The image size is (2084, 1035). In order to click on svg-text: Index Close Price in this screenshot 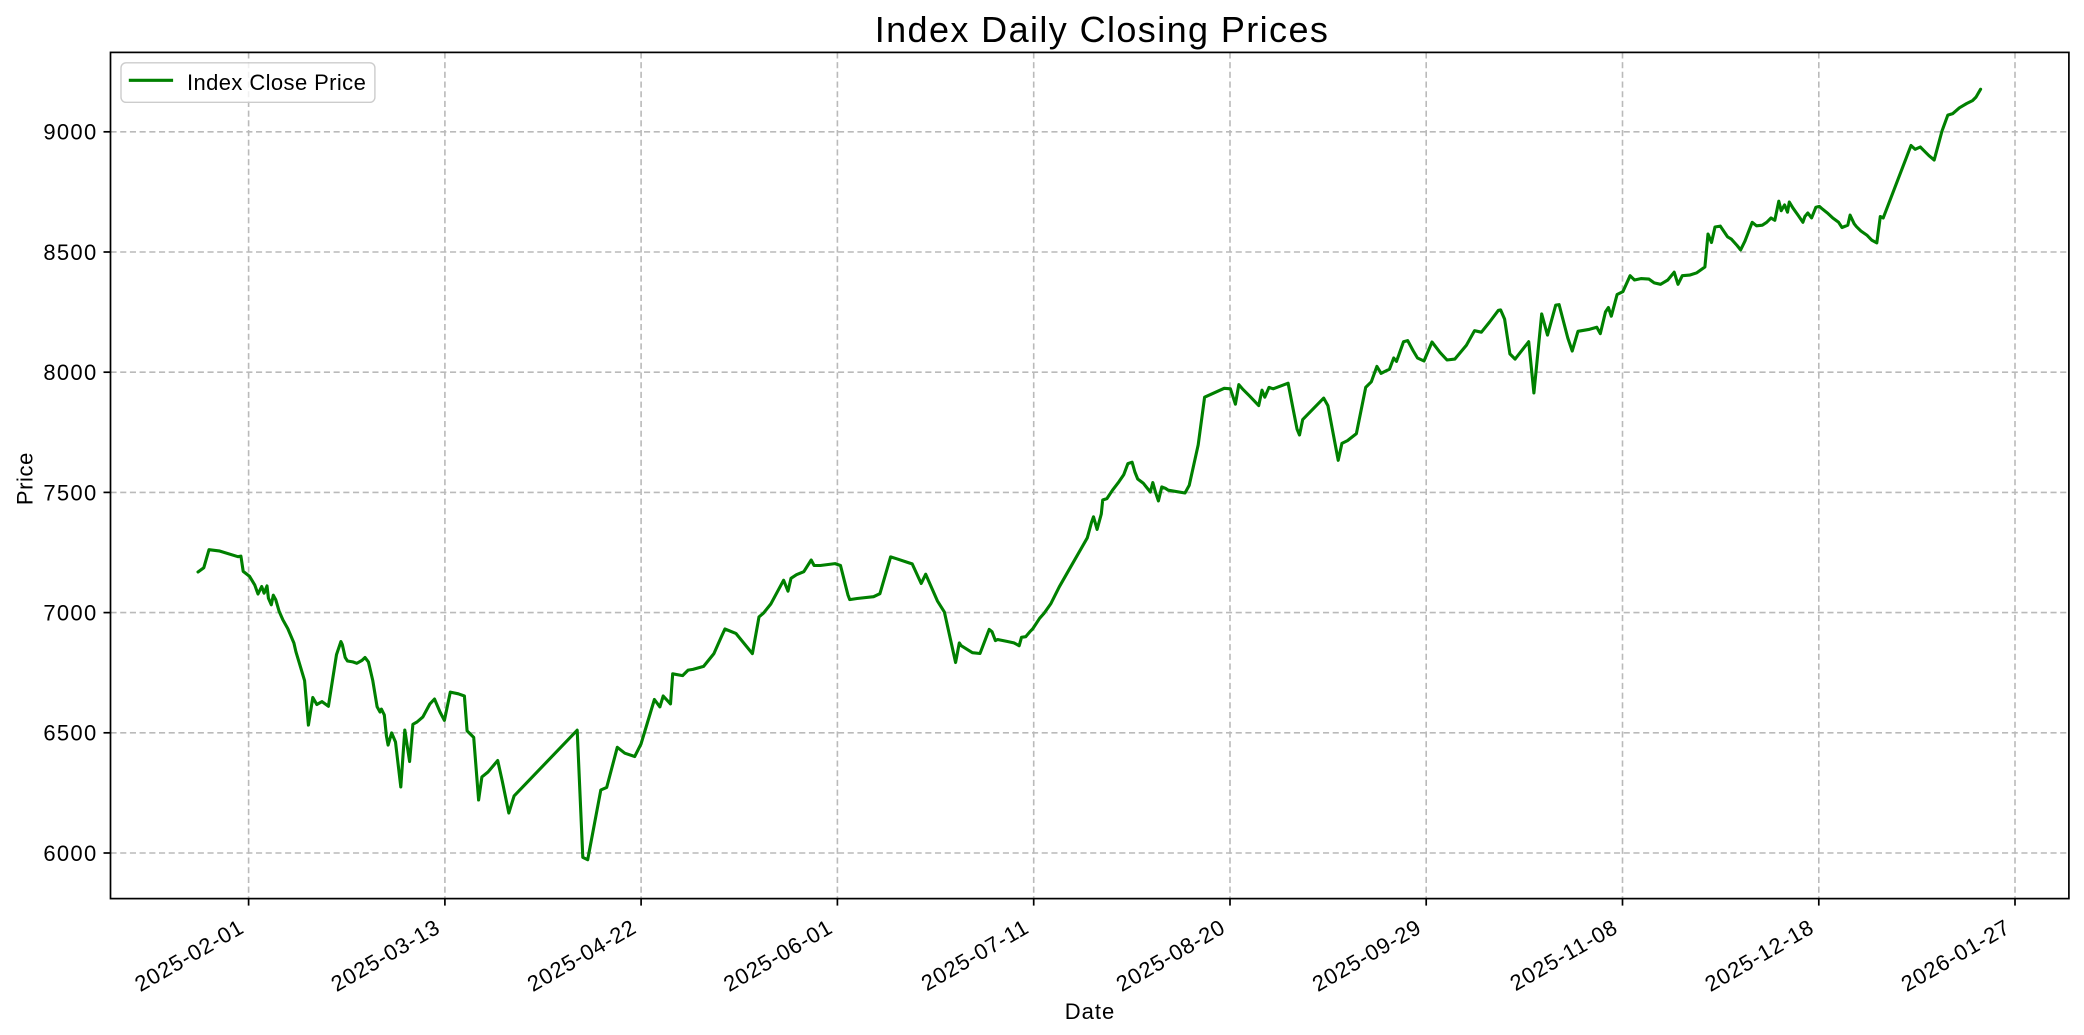, I will do `click(276, 82)`.